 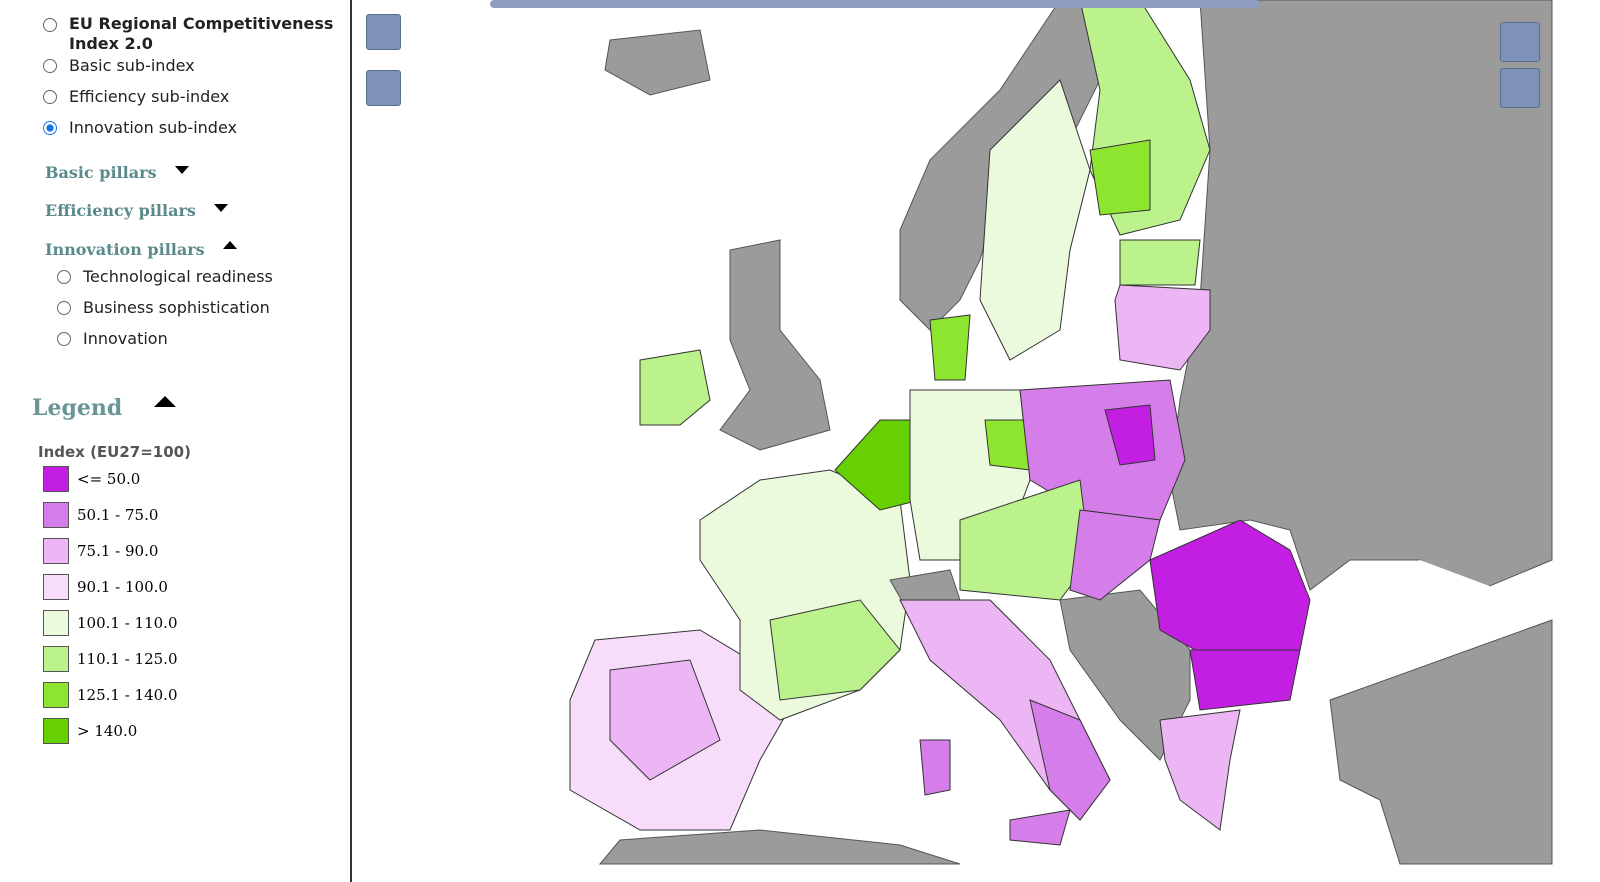 I want to click on legend-item: 125.1 - 140.0, so click(x=110, y=695).